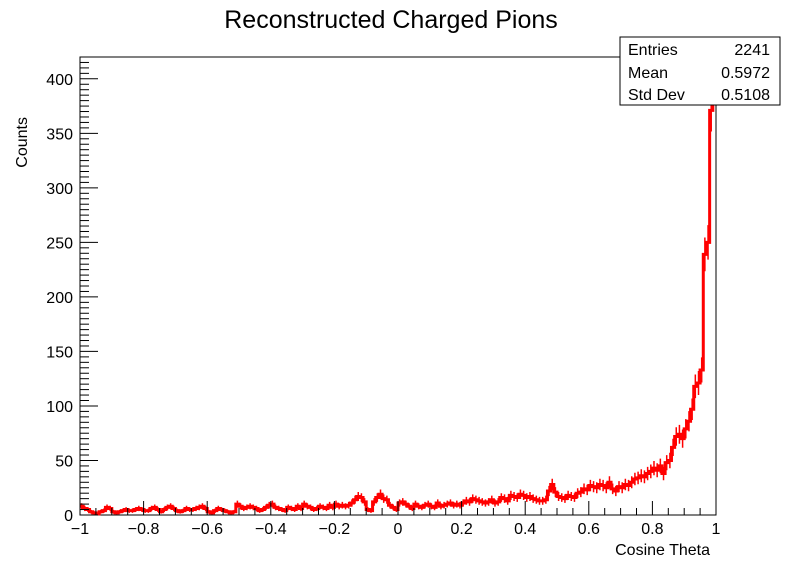 The height and width of the screenshot is (572, 796). I want to click on y-tick-label: 400, so click(59, 80).